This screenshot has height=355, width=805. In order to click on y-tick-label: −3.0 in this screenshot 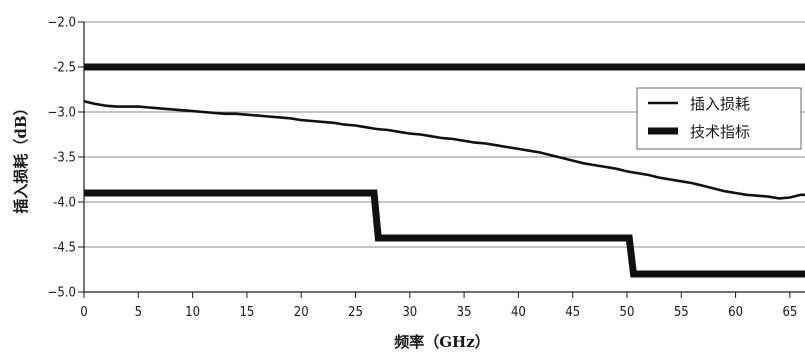, I will do `click(62, 113)`.